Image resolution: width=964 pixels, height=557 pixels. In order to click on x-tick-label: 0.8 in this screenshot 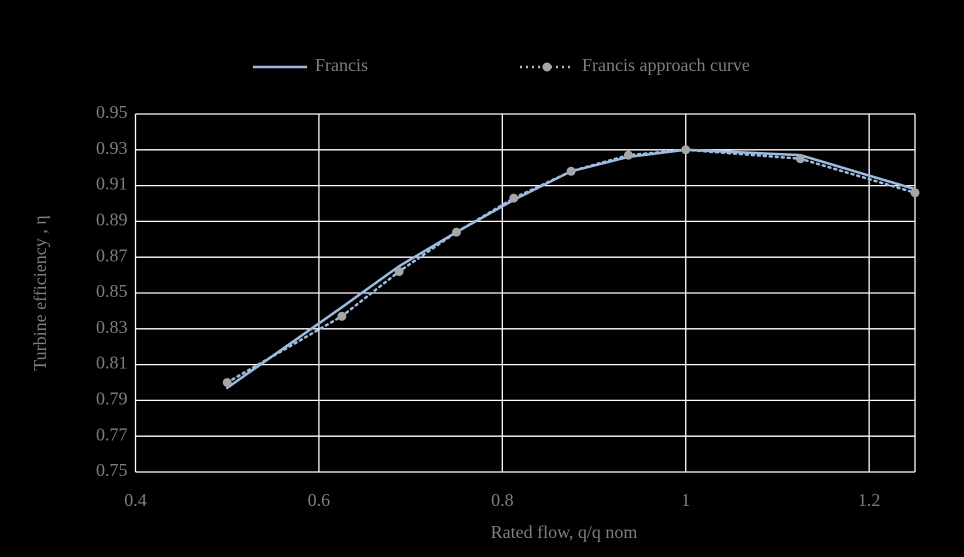, I will do `click(502, 500)`.